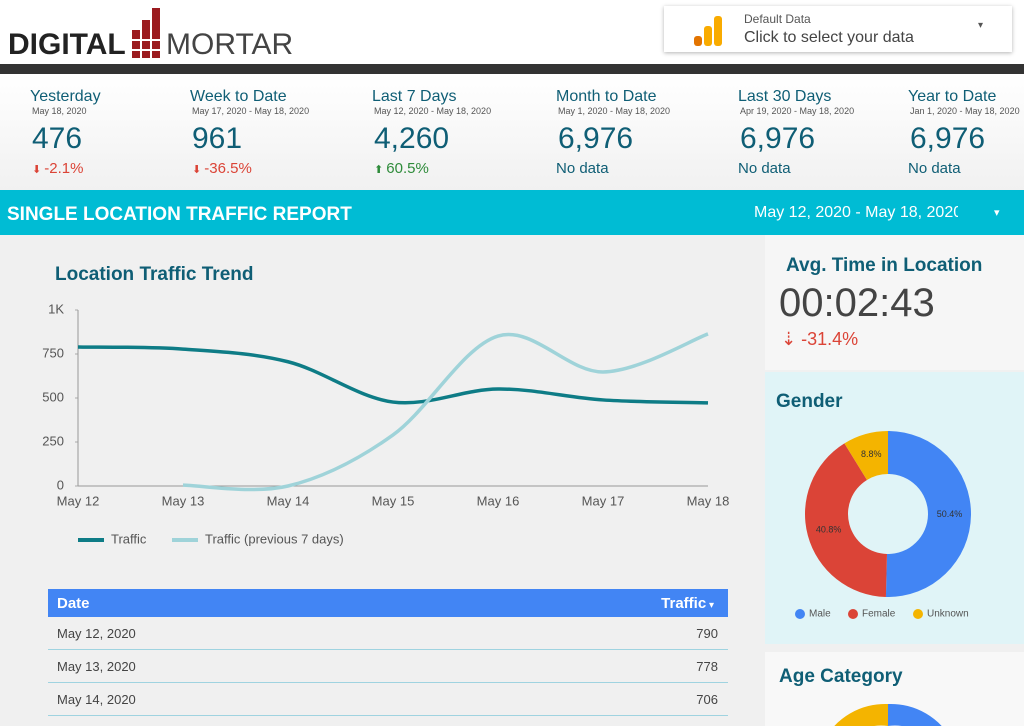  What do you see at coordinates (829, 37) in the screenshot?
I see `source-hint: Click to select your data` at bounding box center [829, 37].